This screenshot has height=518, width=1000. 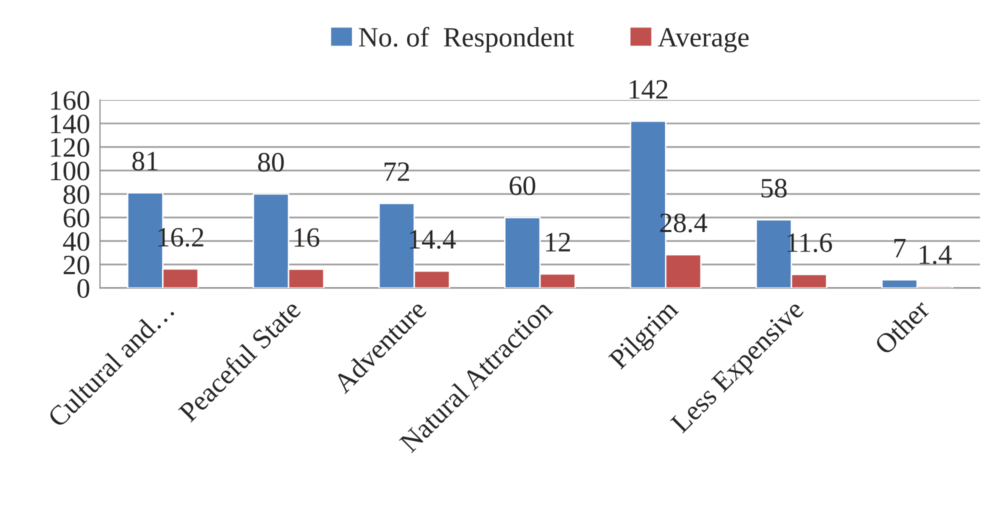 I want to click on y-tick-label: 140, so click(x=70, y=124).